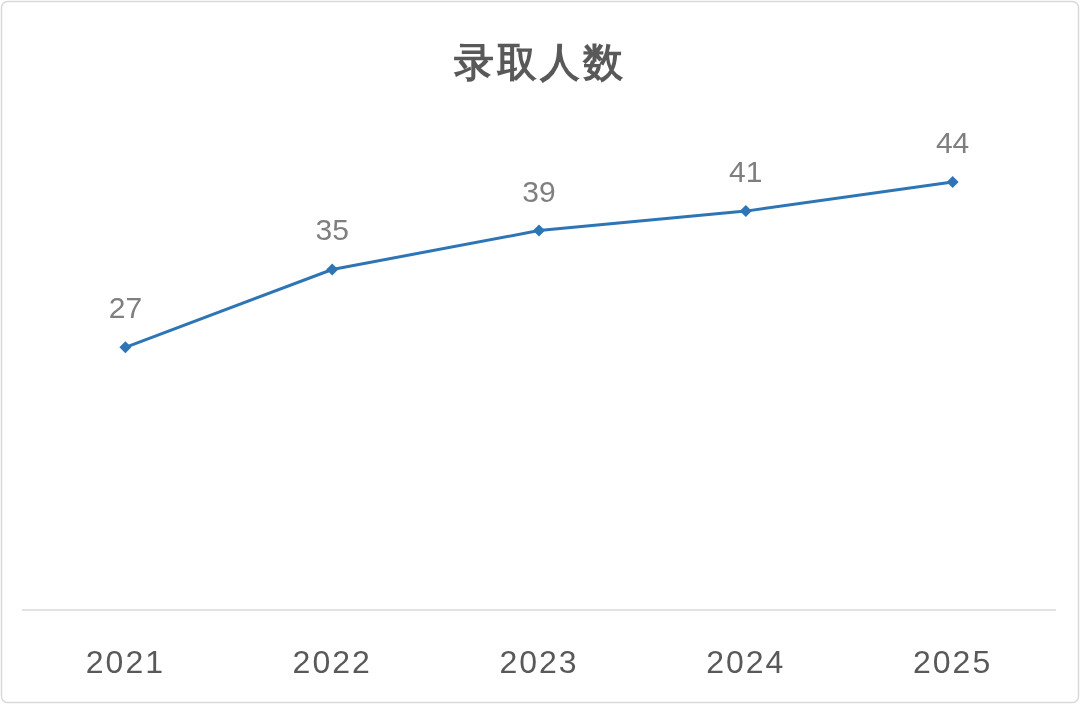 The image size is (1080, 704). Describe the element at coordinates (539, 191) in the screenshot. I see `data-label: 39` at that location.